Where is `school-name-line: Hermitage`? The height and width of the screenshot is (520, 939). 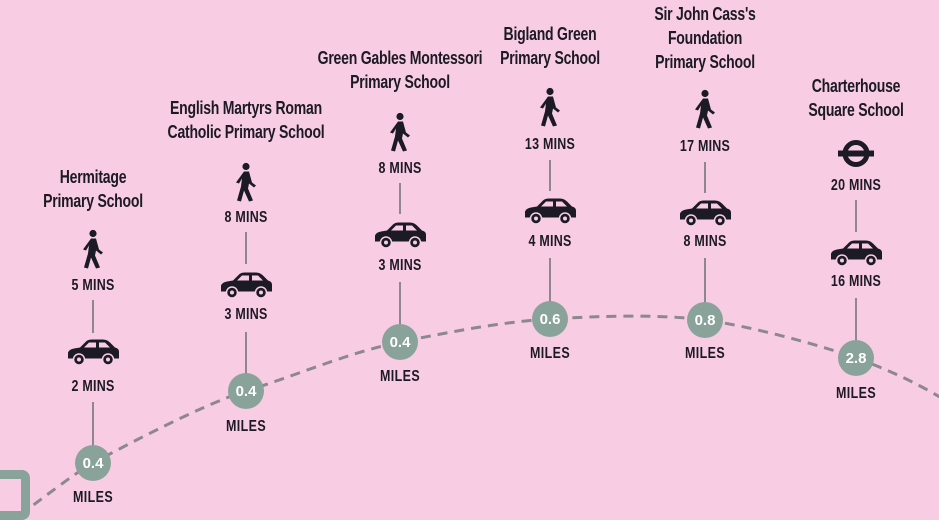 school-name-line: Hermitage is located at coordinates (93, 177).